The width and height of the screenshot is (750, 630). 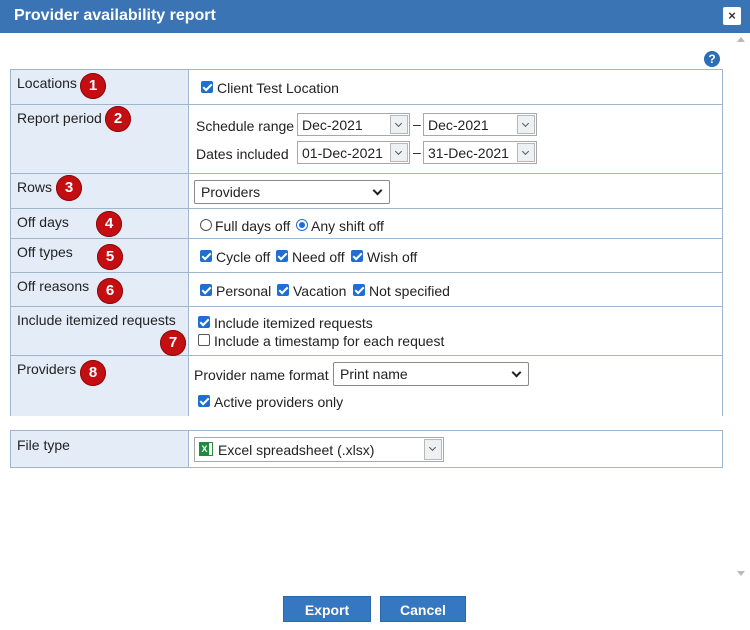 I want to click on rows-select: Providers, so click(x=292, y=192).